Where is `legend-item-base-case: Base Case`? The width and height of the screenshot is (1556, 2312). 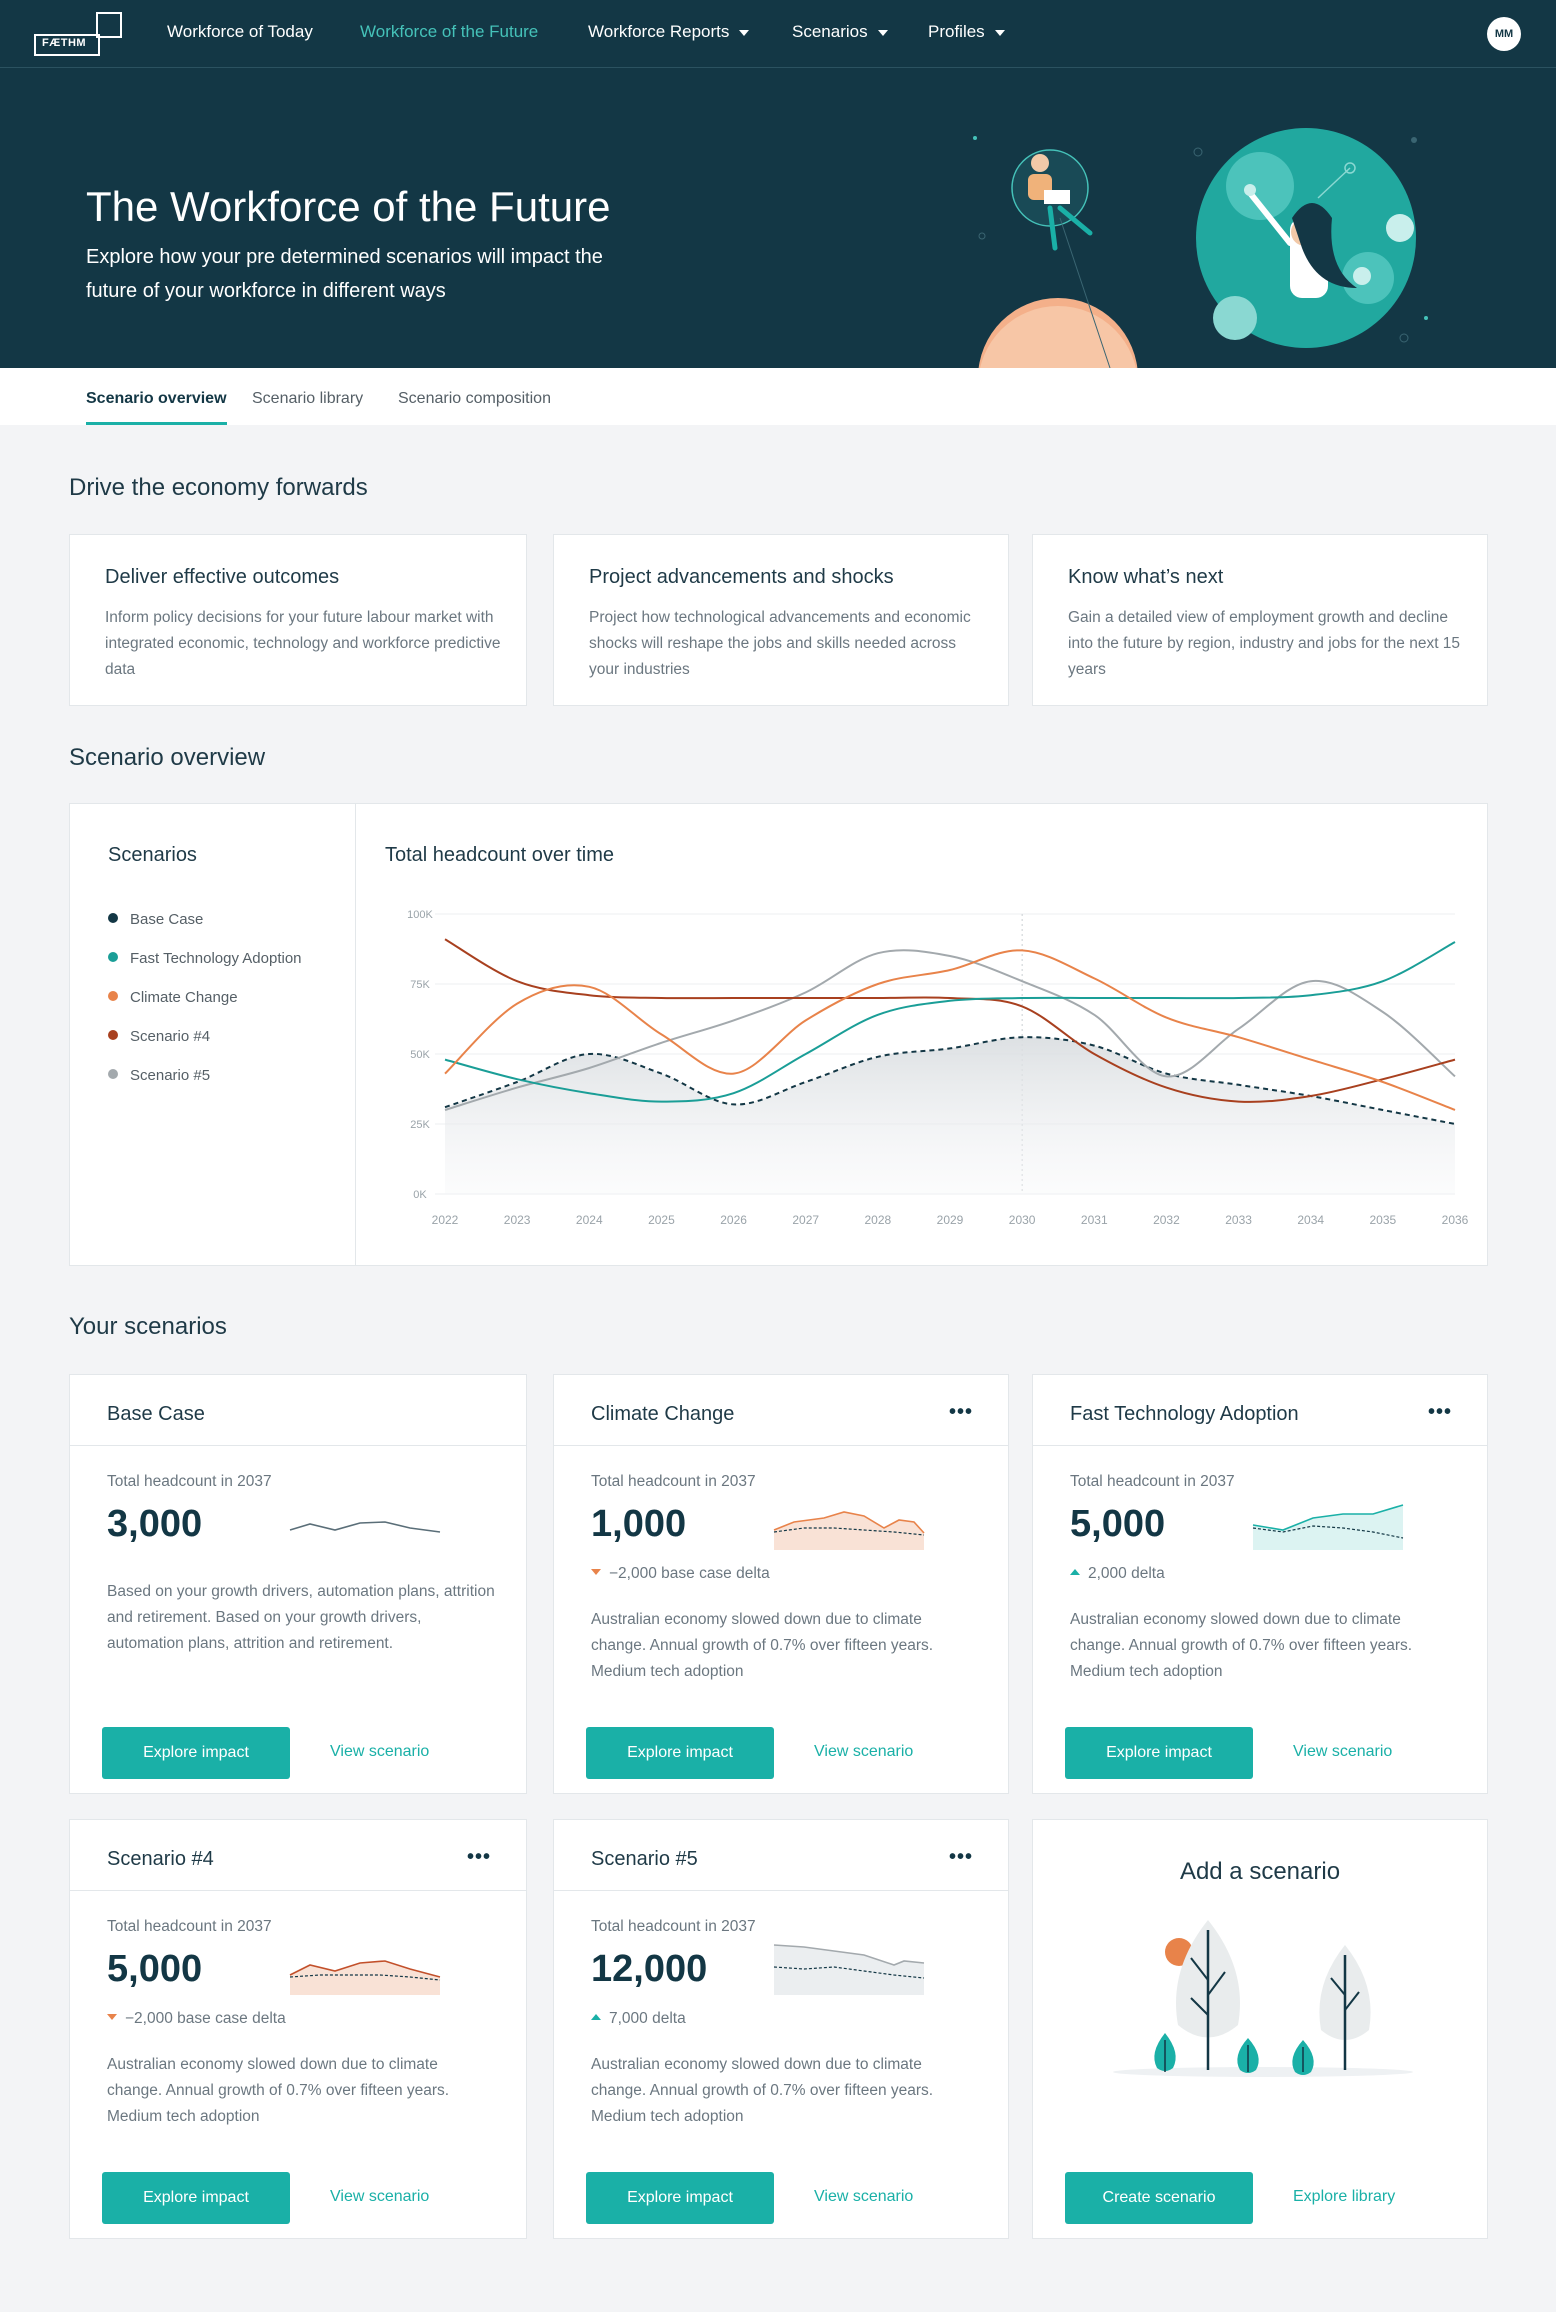 legend-item-base-case: Base Case is located at coordinates (155, 919).